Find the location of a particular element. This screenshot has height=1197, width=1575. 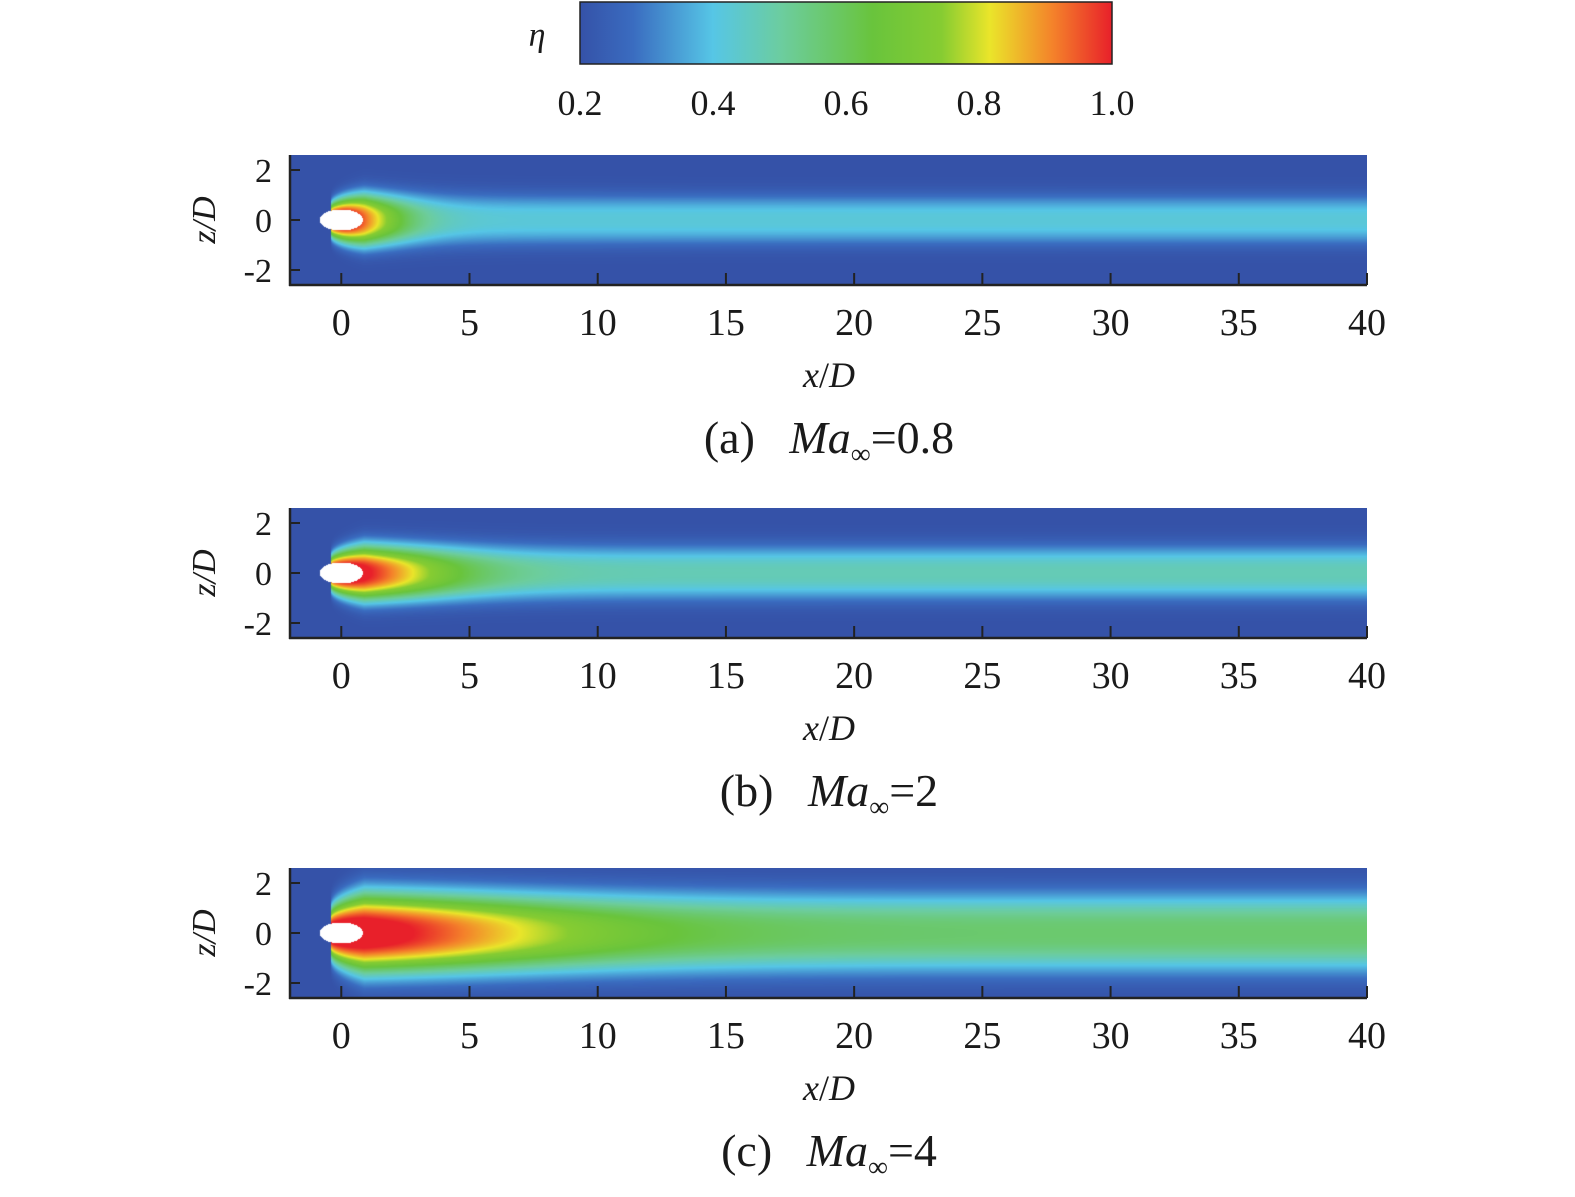

colorbar-ticks: 0.2 0.4 0.6 0.8 1.0 is located at coordinates (846, 103).